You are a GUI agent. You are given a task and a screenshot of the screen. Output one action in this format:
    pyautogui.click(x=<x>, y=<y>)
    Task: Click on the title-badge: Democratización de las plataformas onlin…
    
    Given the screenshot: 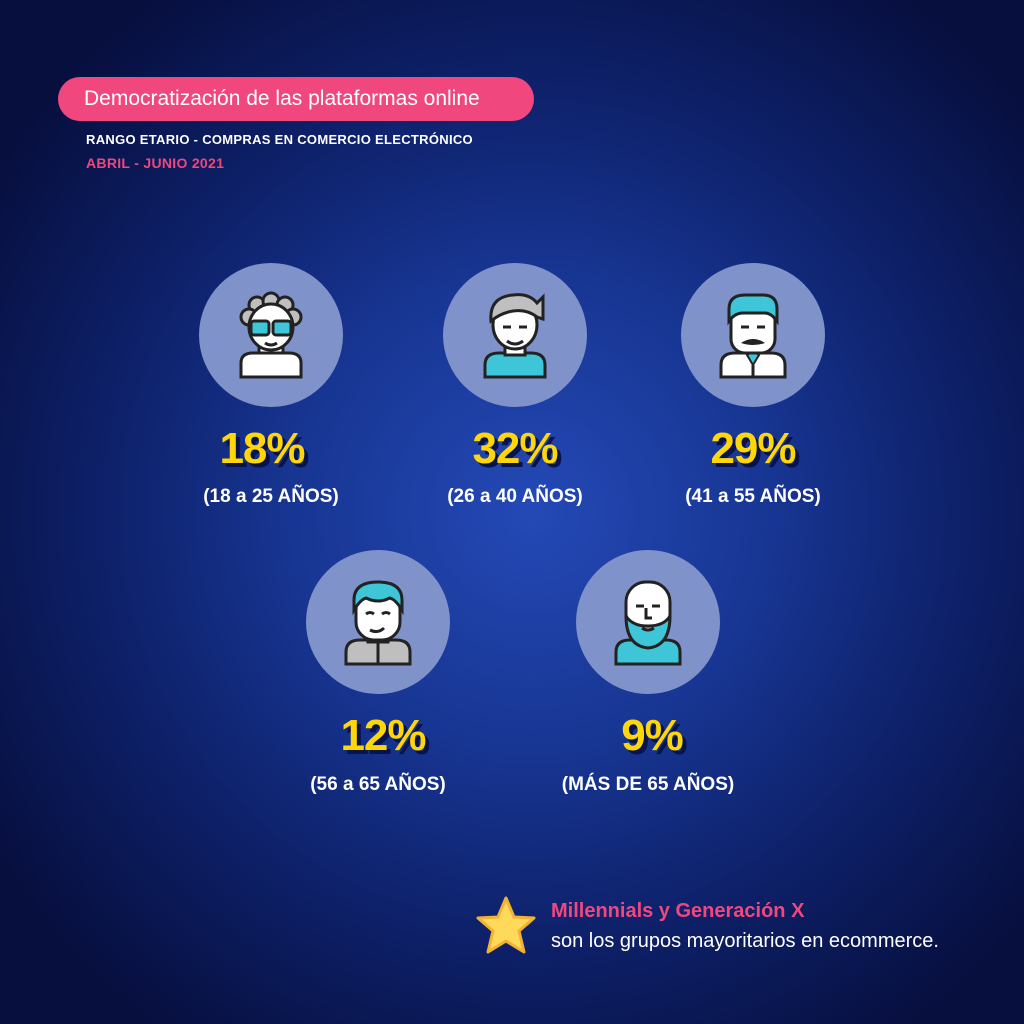 What is the action you would take?
    pyautogui.click(x=296, y=99)
    